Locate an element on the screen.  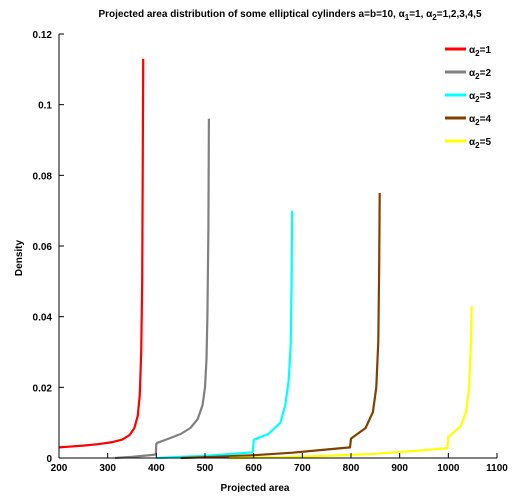
title-mid1: =1, α is located at coordinates (421, 14).